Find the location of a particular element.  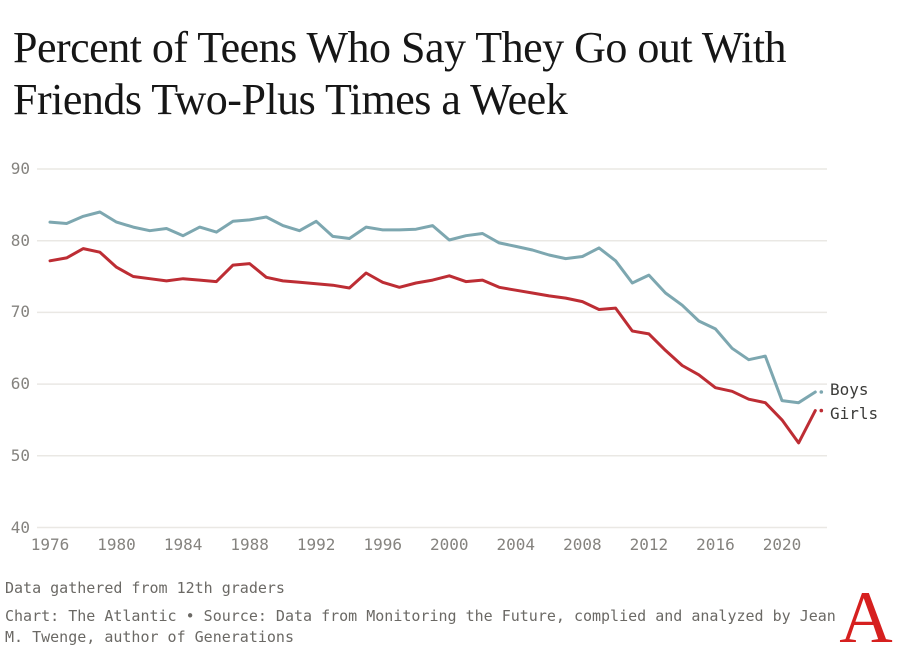

x-tick-label: 2000 is located at coordinates (449, 544).